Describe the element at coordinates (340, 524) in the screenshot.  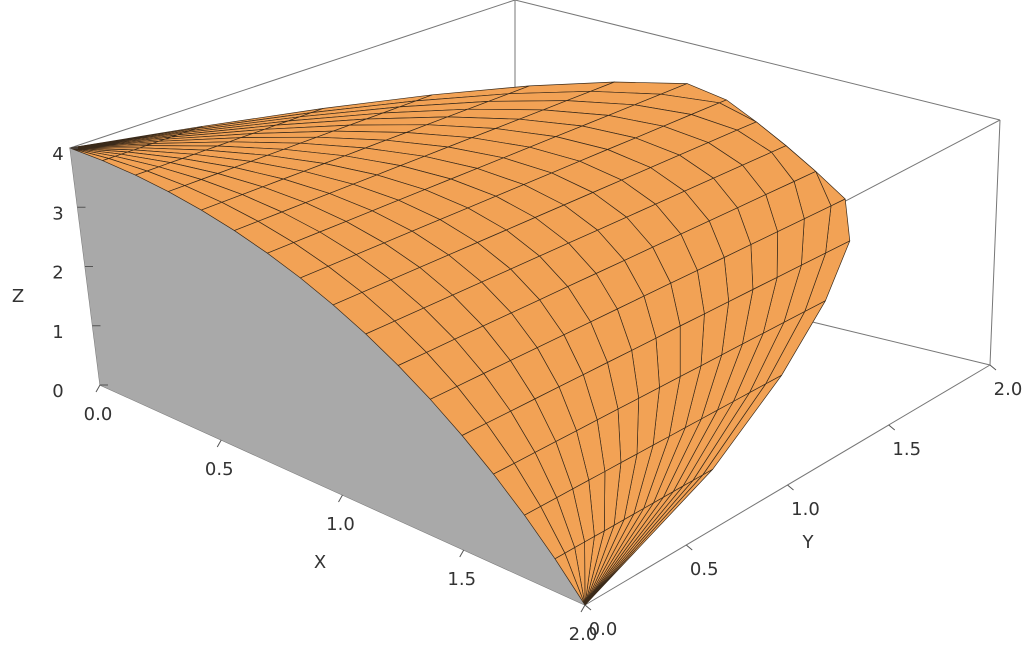
I see `x-tick-label: 1.0` at that location.